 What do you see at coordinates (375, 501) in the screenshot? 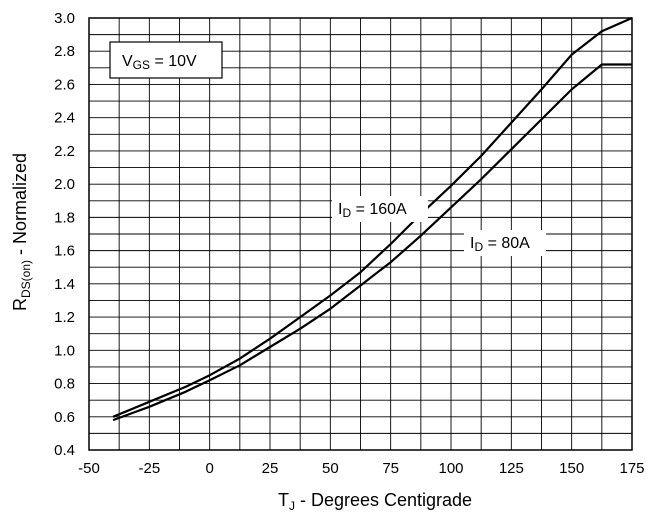
I see `x-axis-title: TJ - Degrees Centigrade` at bounding box center [375, 501].